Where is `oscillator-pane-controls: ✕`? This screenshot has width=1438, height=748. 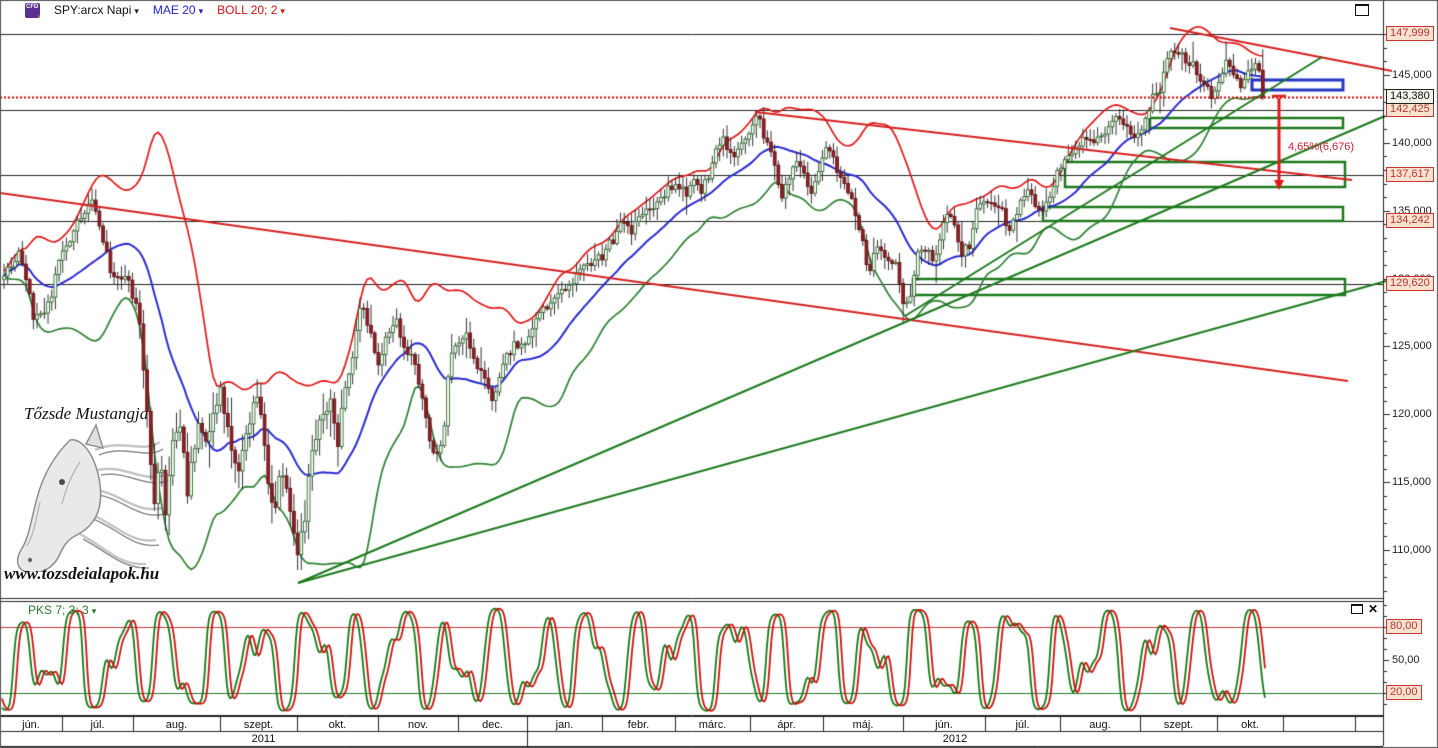
oscillator-pane-controls: ✕ is located at coordinates (1365, 609).